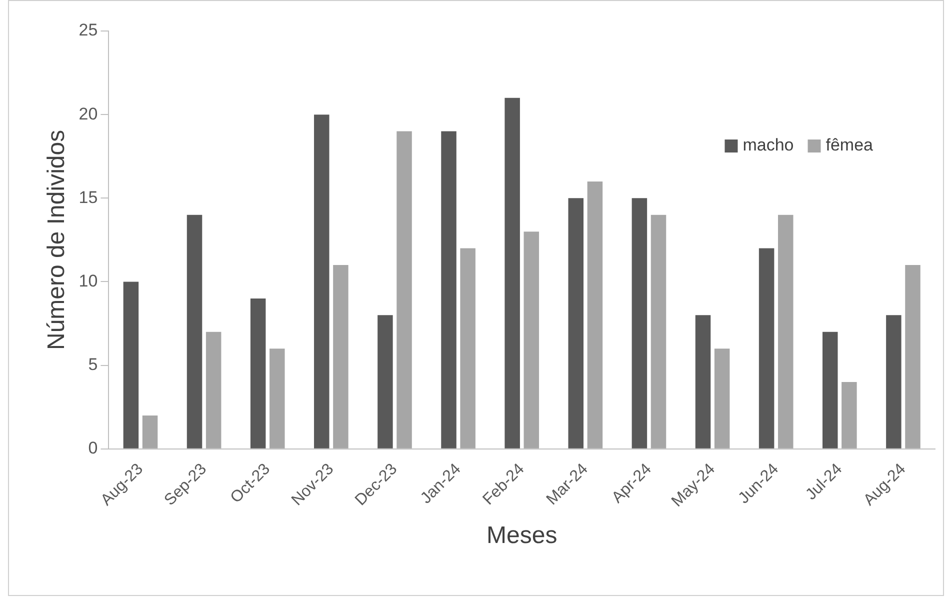 This screenshot has height=598, width=946. What do you see at coordinates (56, 240) in the screenshot?
I see `y-axis-title: Número de Individos` at bounding box center [56, 240].